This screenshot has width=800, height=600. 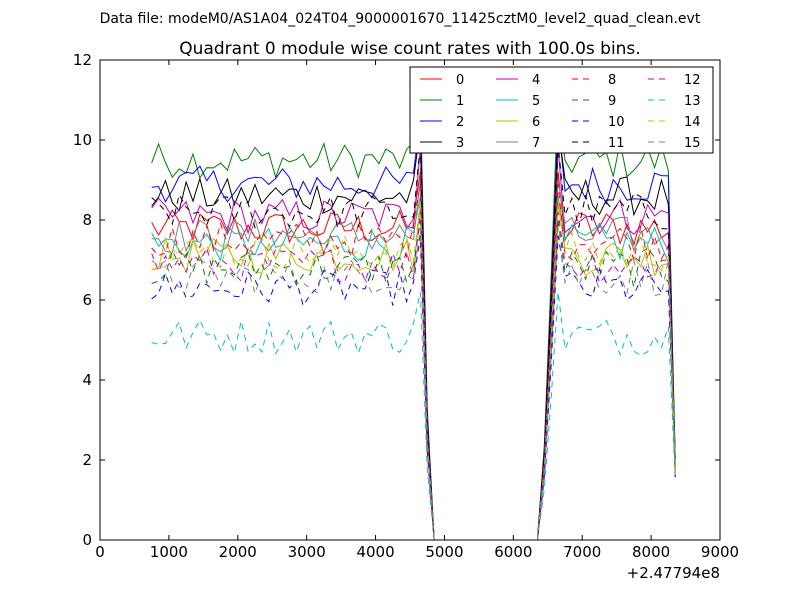 I want to click on x-tick-label: 5000, so click(x=444, y=552).